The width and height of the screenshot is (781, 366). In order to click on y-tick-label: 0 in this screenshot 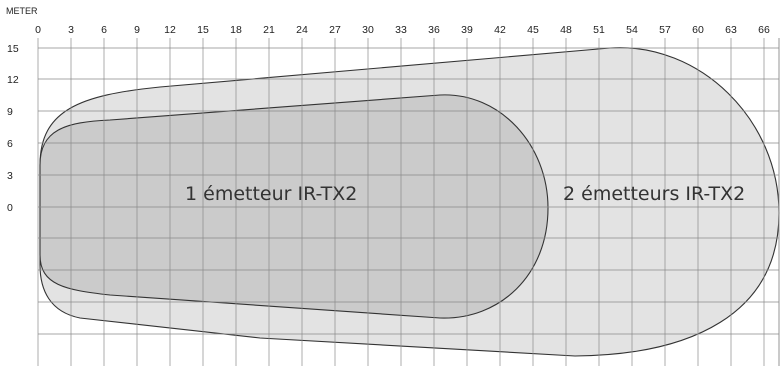, I will do `click(10, 208)`.